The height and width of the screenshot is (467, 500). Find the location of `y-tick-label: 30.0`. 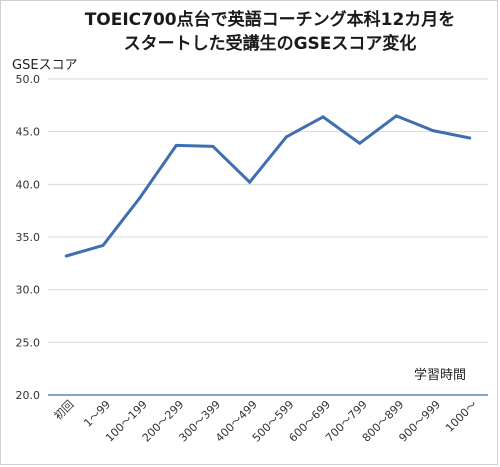

y-tick-label: 30.0 is located at coordinates (28, 290).